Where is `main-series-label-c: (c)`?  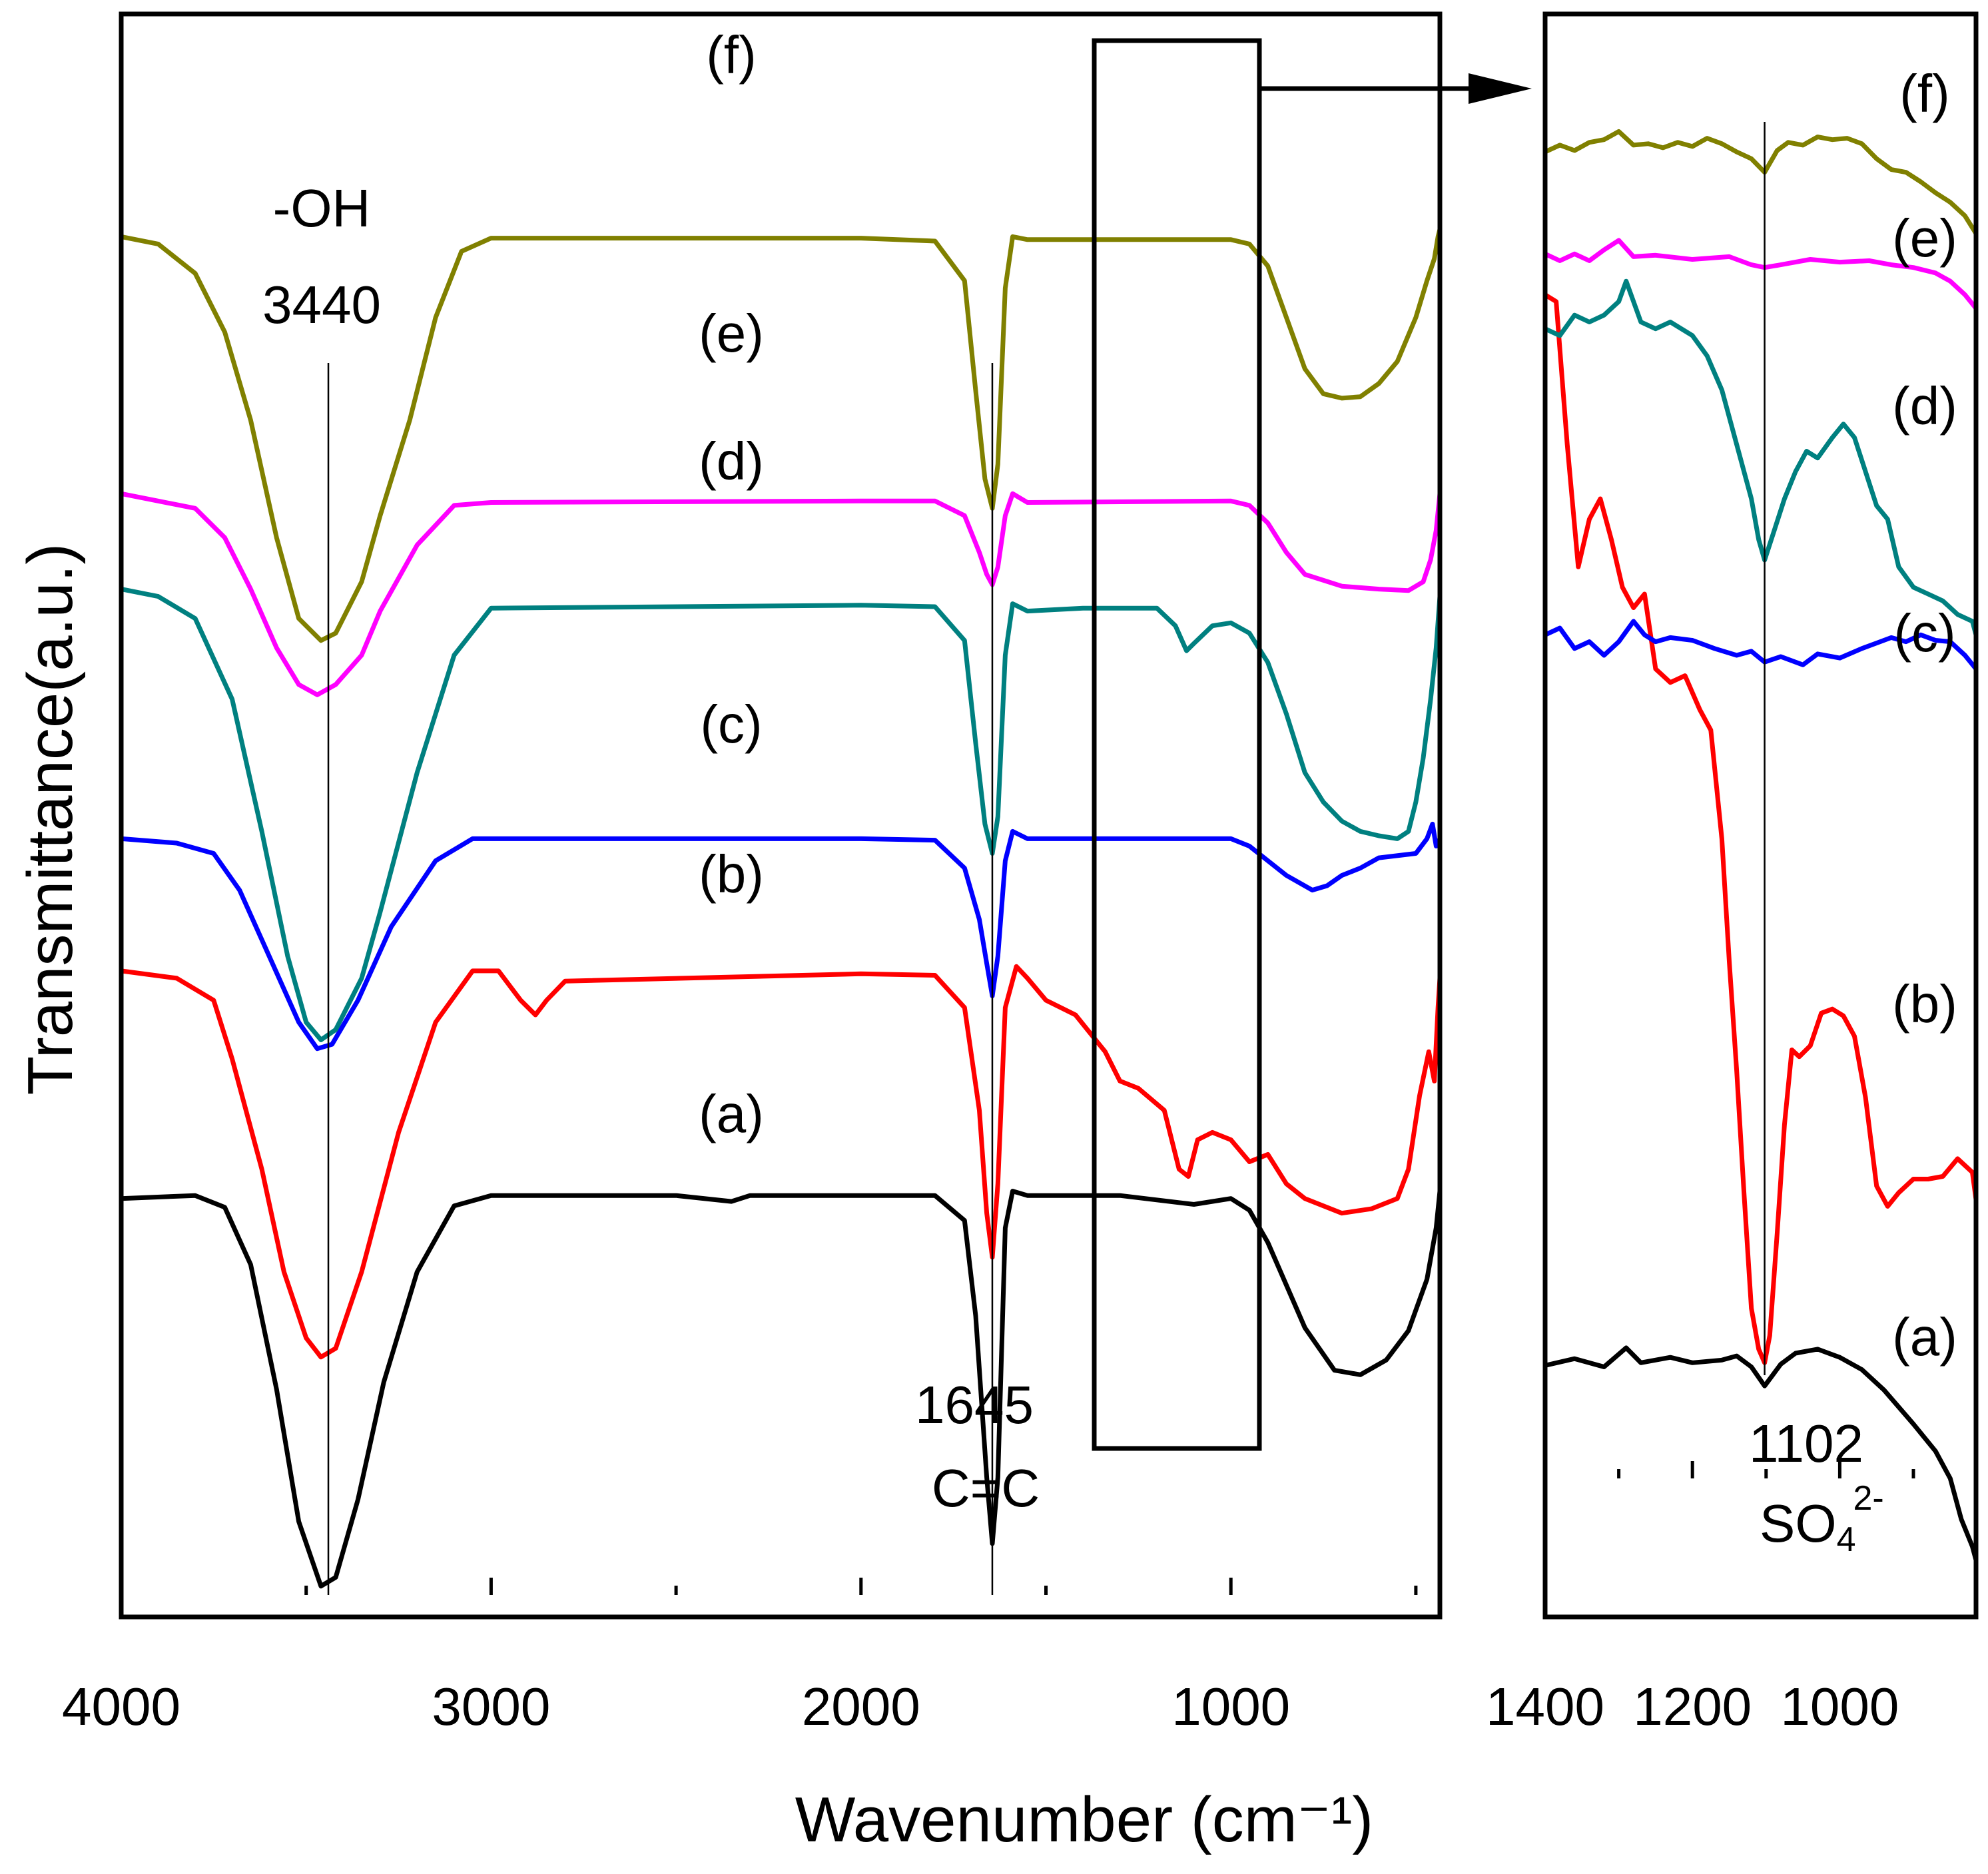
main-series-label-c: (c) is located at coordinates (731, 724).